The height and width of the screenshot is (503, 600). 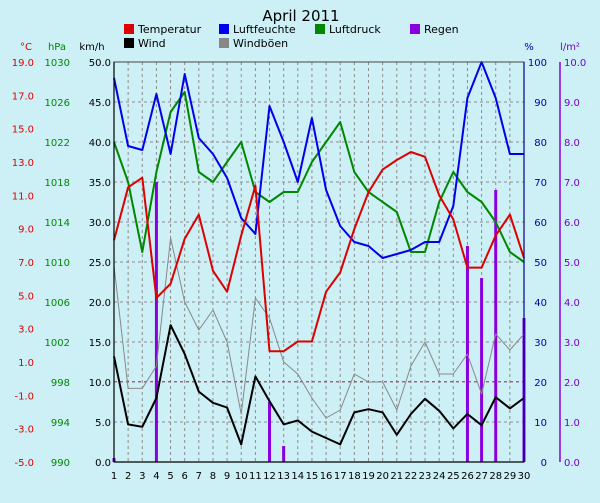 What do you see at coordinates (241, 476) in the screenshot?
I see `x-tick-label: 10` at bounding box center [241, 476].